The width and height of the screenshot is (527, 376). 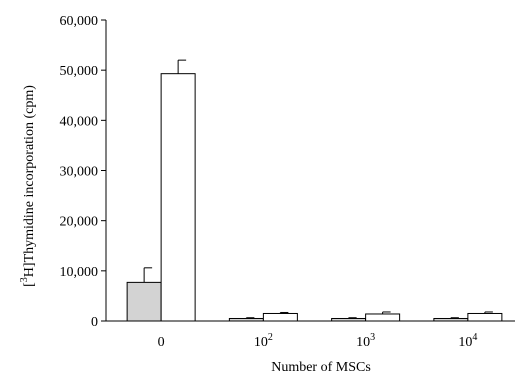 What do you see at coordinates (24, 279) in the screenshot?
I see `y-axis-title-sup: 3` at bounding box center [24, 279].